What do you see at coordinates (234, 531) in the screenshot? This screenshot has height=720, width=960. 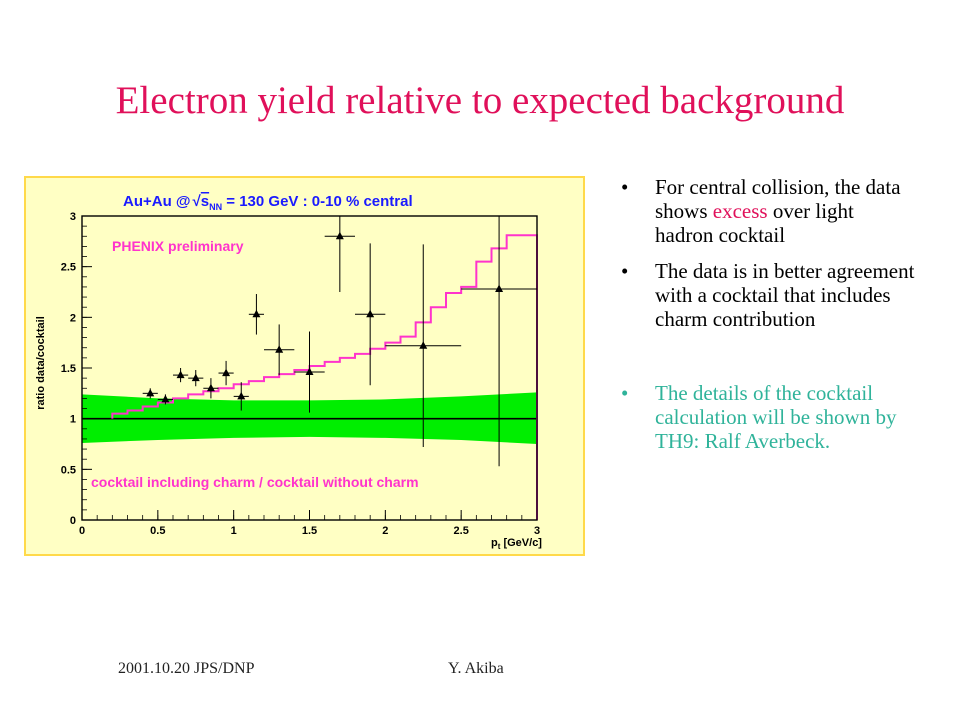 I see `x-tick-label: 1` at bounding box center [234, 531].